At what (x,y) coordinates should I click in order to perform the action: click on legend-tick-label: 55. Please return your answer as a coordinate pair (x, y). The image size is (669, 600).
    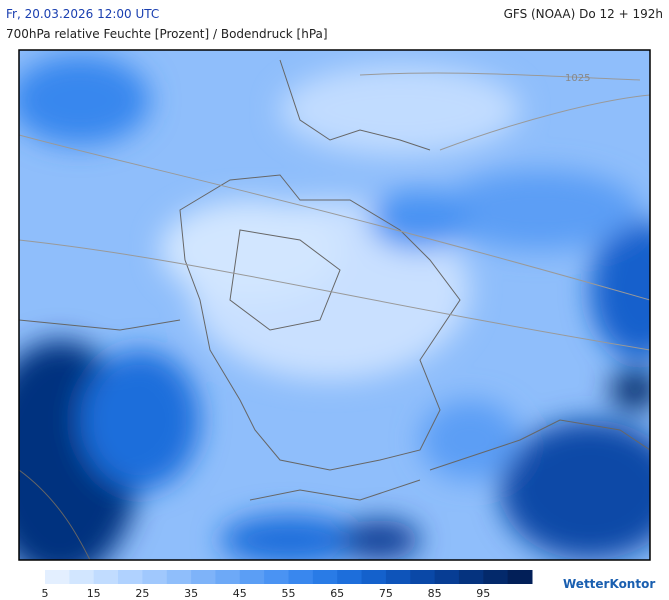
    Looking at the image, I should click on (289, 593).